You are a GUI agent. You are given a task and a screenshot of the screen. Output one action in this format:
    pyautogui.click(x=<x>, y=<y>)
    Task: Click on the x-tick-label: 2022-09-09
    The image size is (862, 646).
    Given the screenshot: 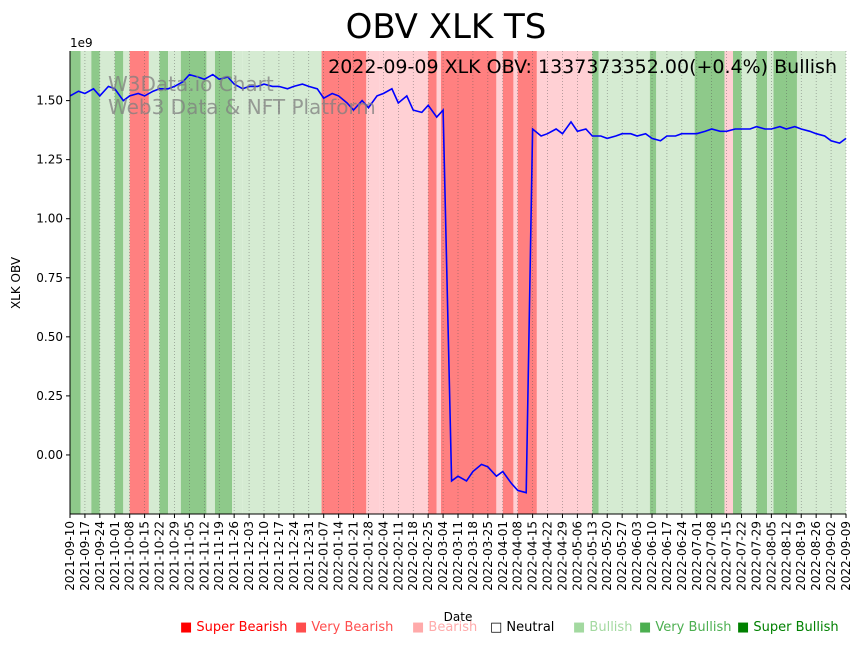 What is the action you would take?
    pyautogui.click(x=846, y=556)
    